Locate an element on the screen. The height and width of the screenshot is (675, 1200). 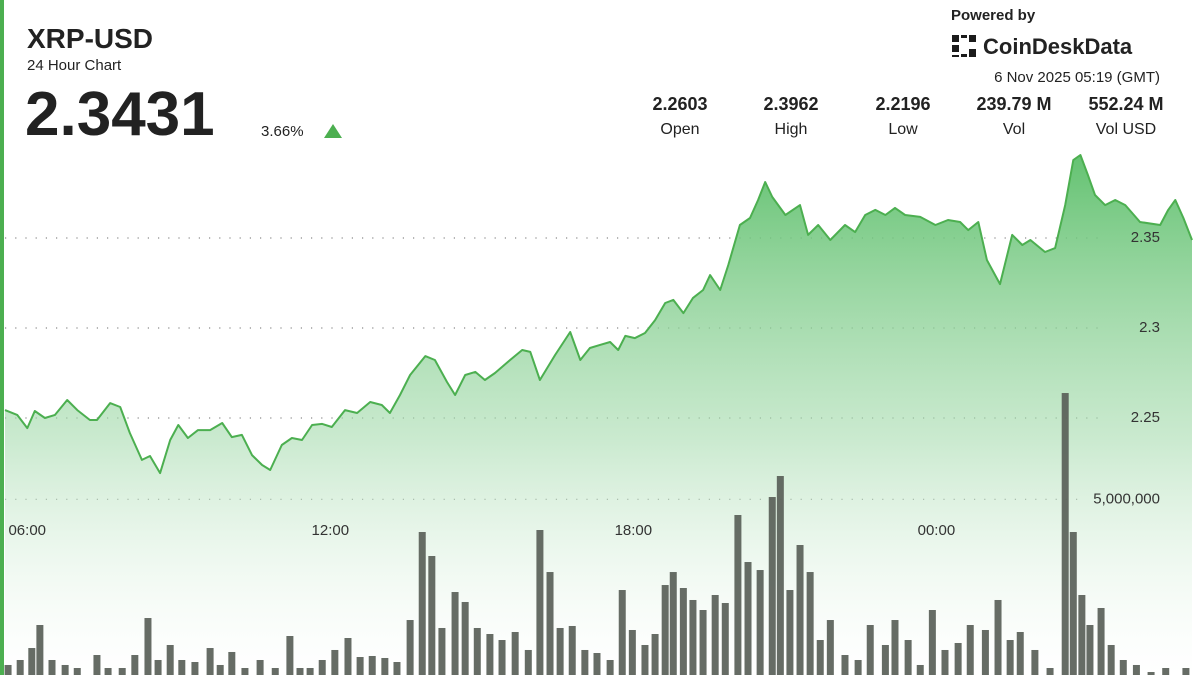
timestamp: 6 Nov 2025 05:19 (GMT) is located at coordinates (1077, 77).